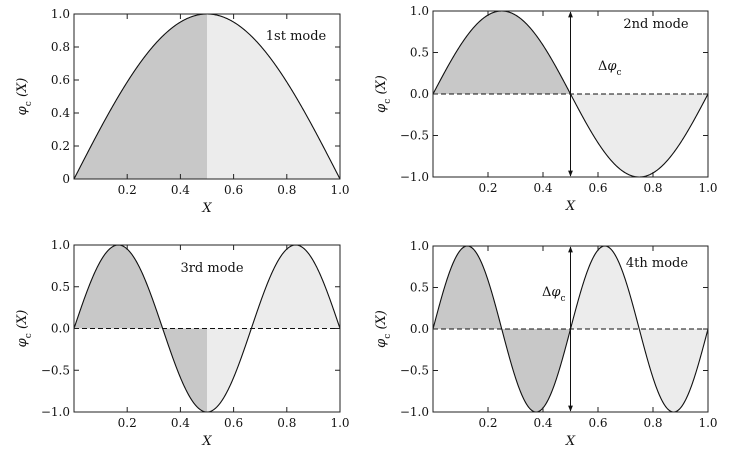 The image size is (744, 453). I want to click on y-tick-label: 0.4, so click(60, 113).